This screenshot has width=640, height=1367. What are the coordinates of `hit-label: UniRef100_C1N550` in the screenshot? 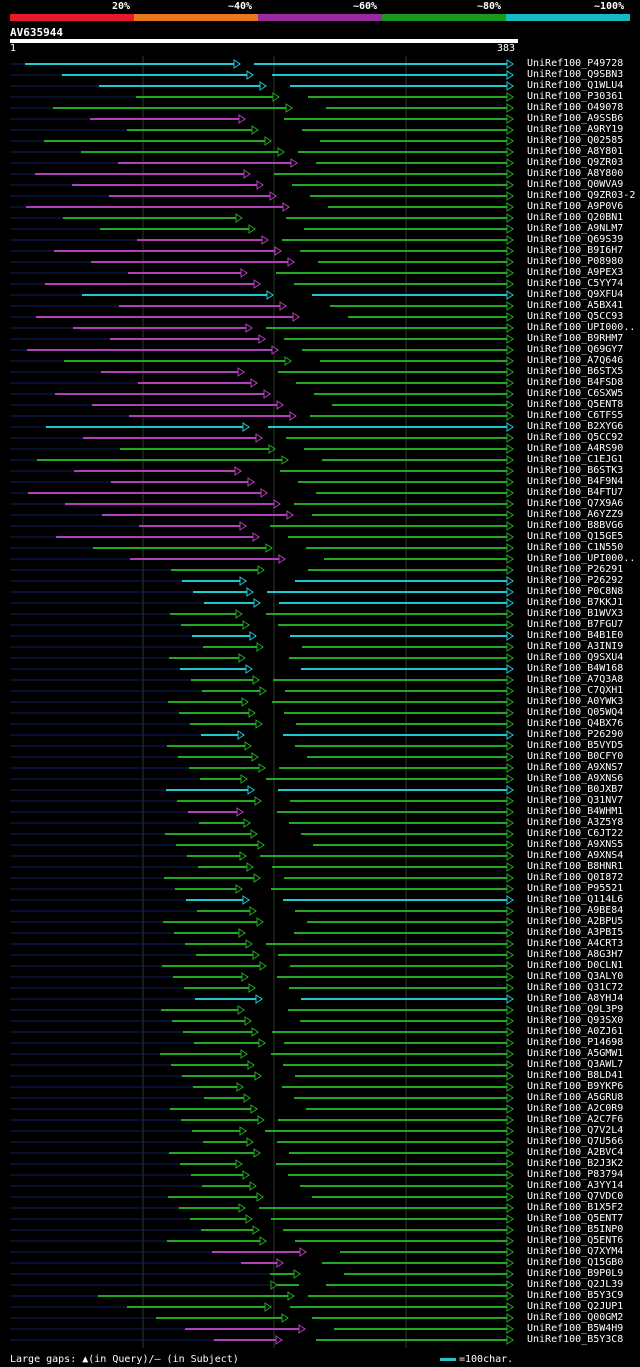 It's located at (575, 547).